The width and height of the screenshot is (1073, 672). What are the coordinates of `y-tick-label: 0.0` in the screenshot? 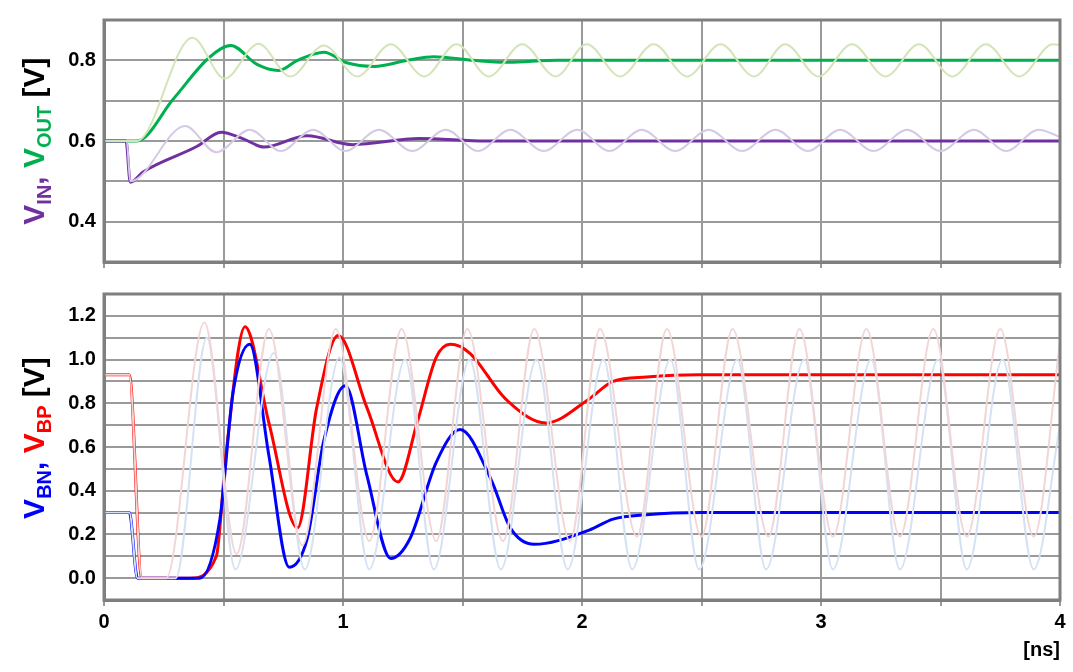 It's located at (82, 576).